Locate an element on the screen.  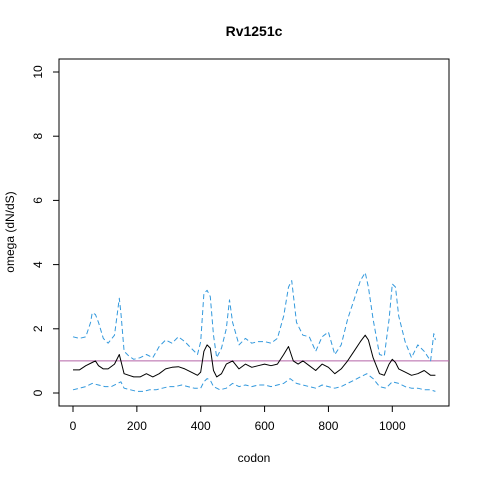
x-axis-label: codon is located at coordinates (254, 458).